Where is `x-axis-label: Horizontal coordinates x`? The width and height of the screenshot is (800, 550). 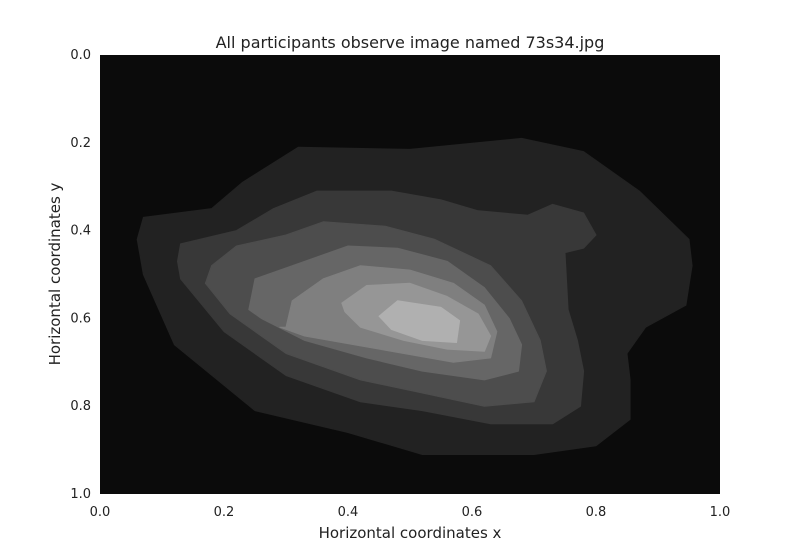 x-axis-label: Horizontal coordinates x is located at coordinates (410, 533).